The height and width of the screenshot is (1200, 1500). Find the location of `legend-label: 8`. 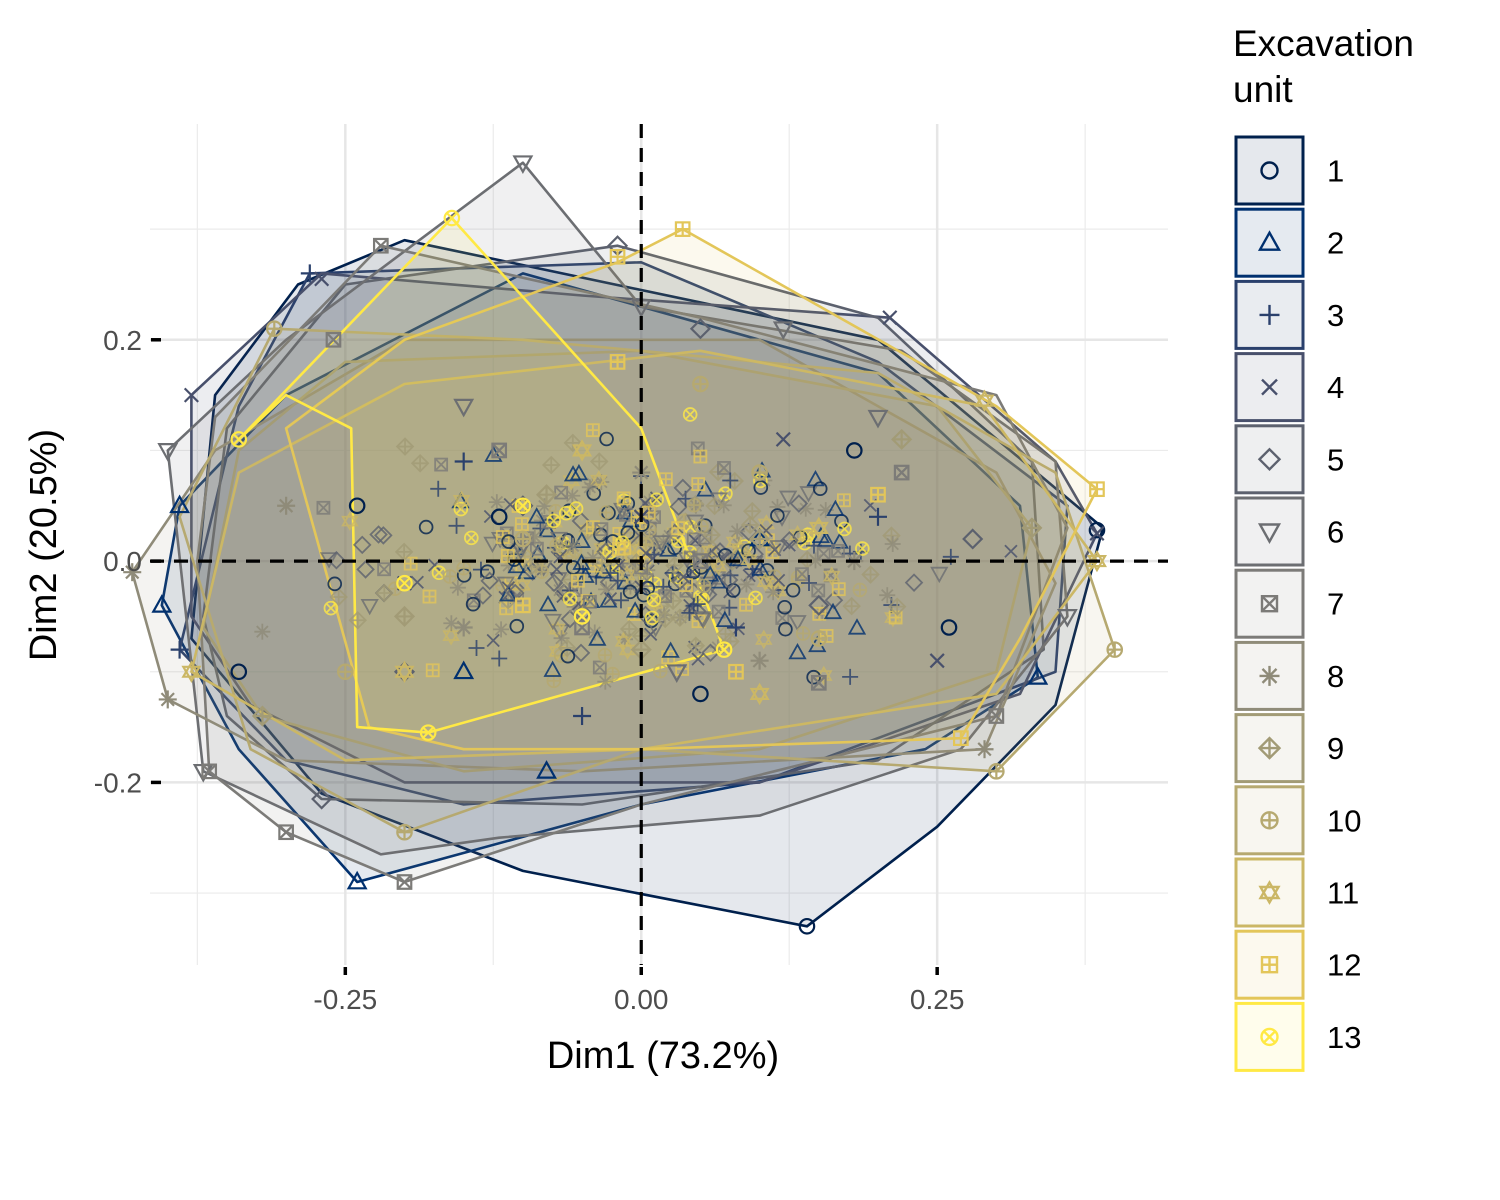

legend-label: 8 is located at coordinates (1335, 676).